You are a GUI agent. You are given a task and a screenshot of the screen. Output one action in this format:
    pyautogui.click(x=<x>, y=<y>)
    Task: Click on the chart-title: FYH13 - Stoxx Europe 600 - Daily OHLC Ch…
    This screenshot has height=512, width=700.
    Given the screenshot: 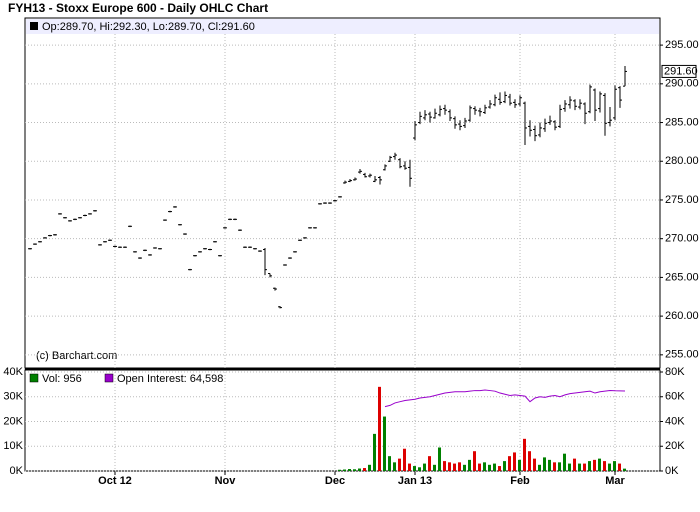 What is the action you would take?
    pyautogui.click(x=138, y=8)
    